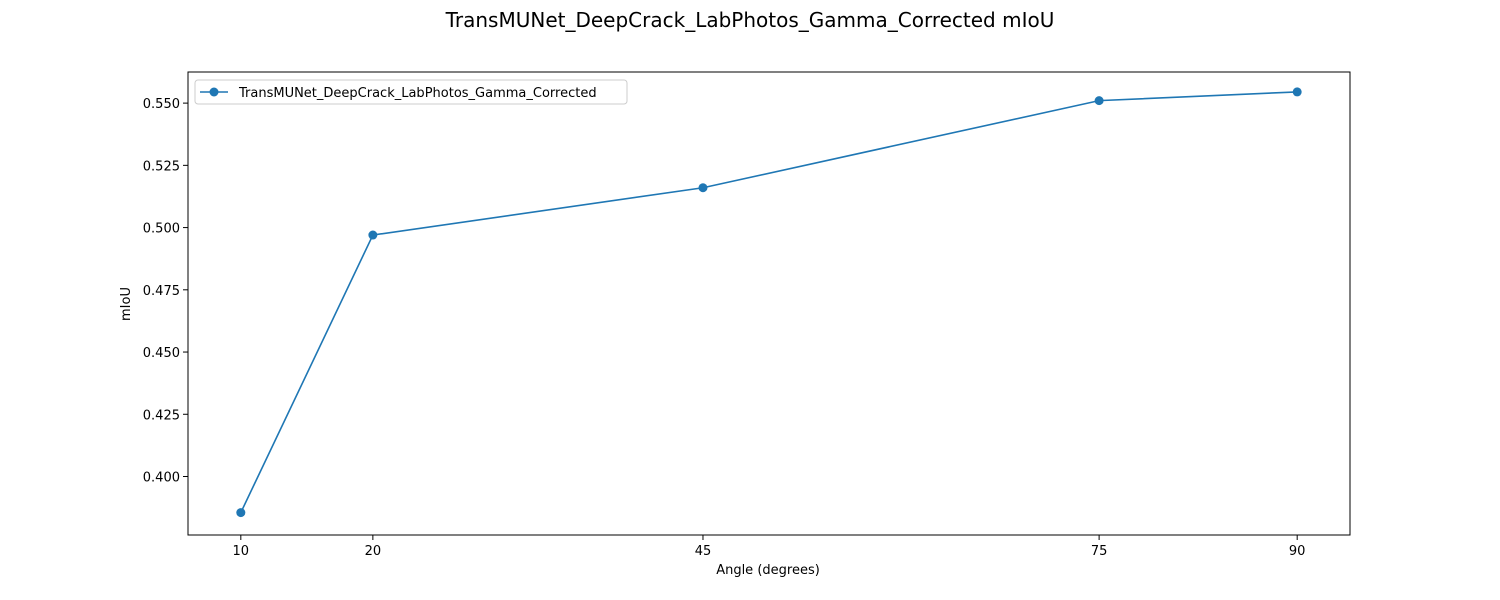 The image size is (1500, 600). Describe the element at coordinates (161, 166) in the screenshot. I see `y-tick-label: 0.525` at that location.